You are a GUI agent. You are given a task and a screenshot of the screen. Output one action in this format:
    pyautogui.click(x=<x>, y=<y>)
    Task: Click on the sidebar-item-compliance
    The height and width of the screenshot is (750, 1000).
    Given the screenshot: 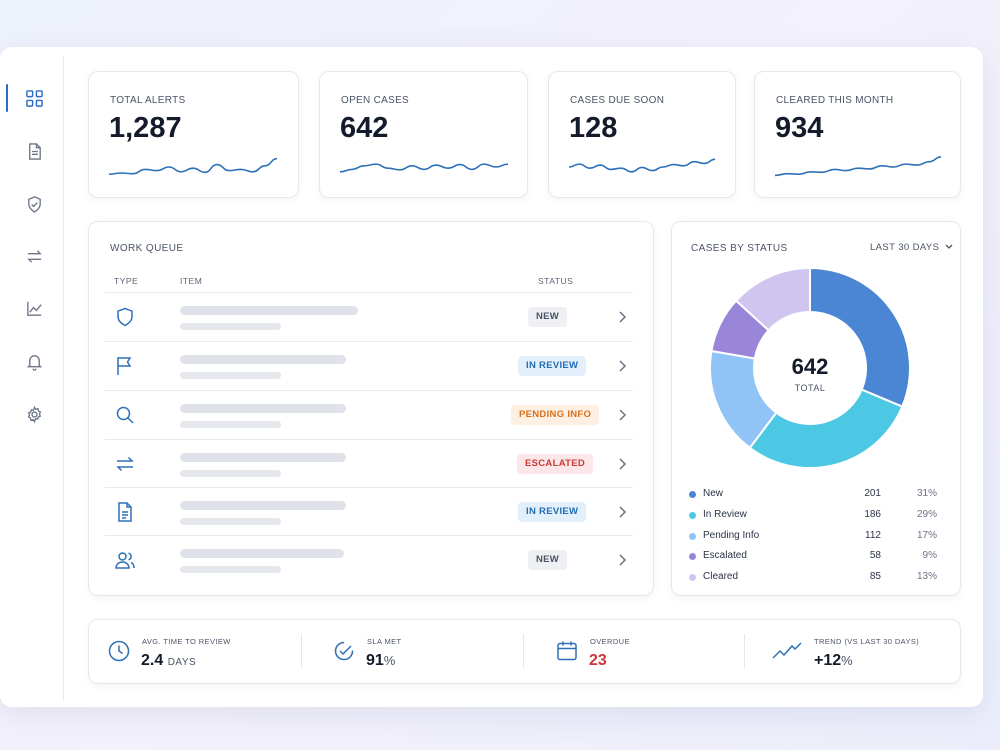 What is the action you would take?
    pyautogui.click(x=34, y=204)
    